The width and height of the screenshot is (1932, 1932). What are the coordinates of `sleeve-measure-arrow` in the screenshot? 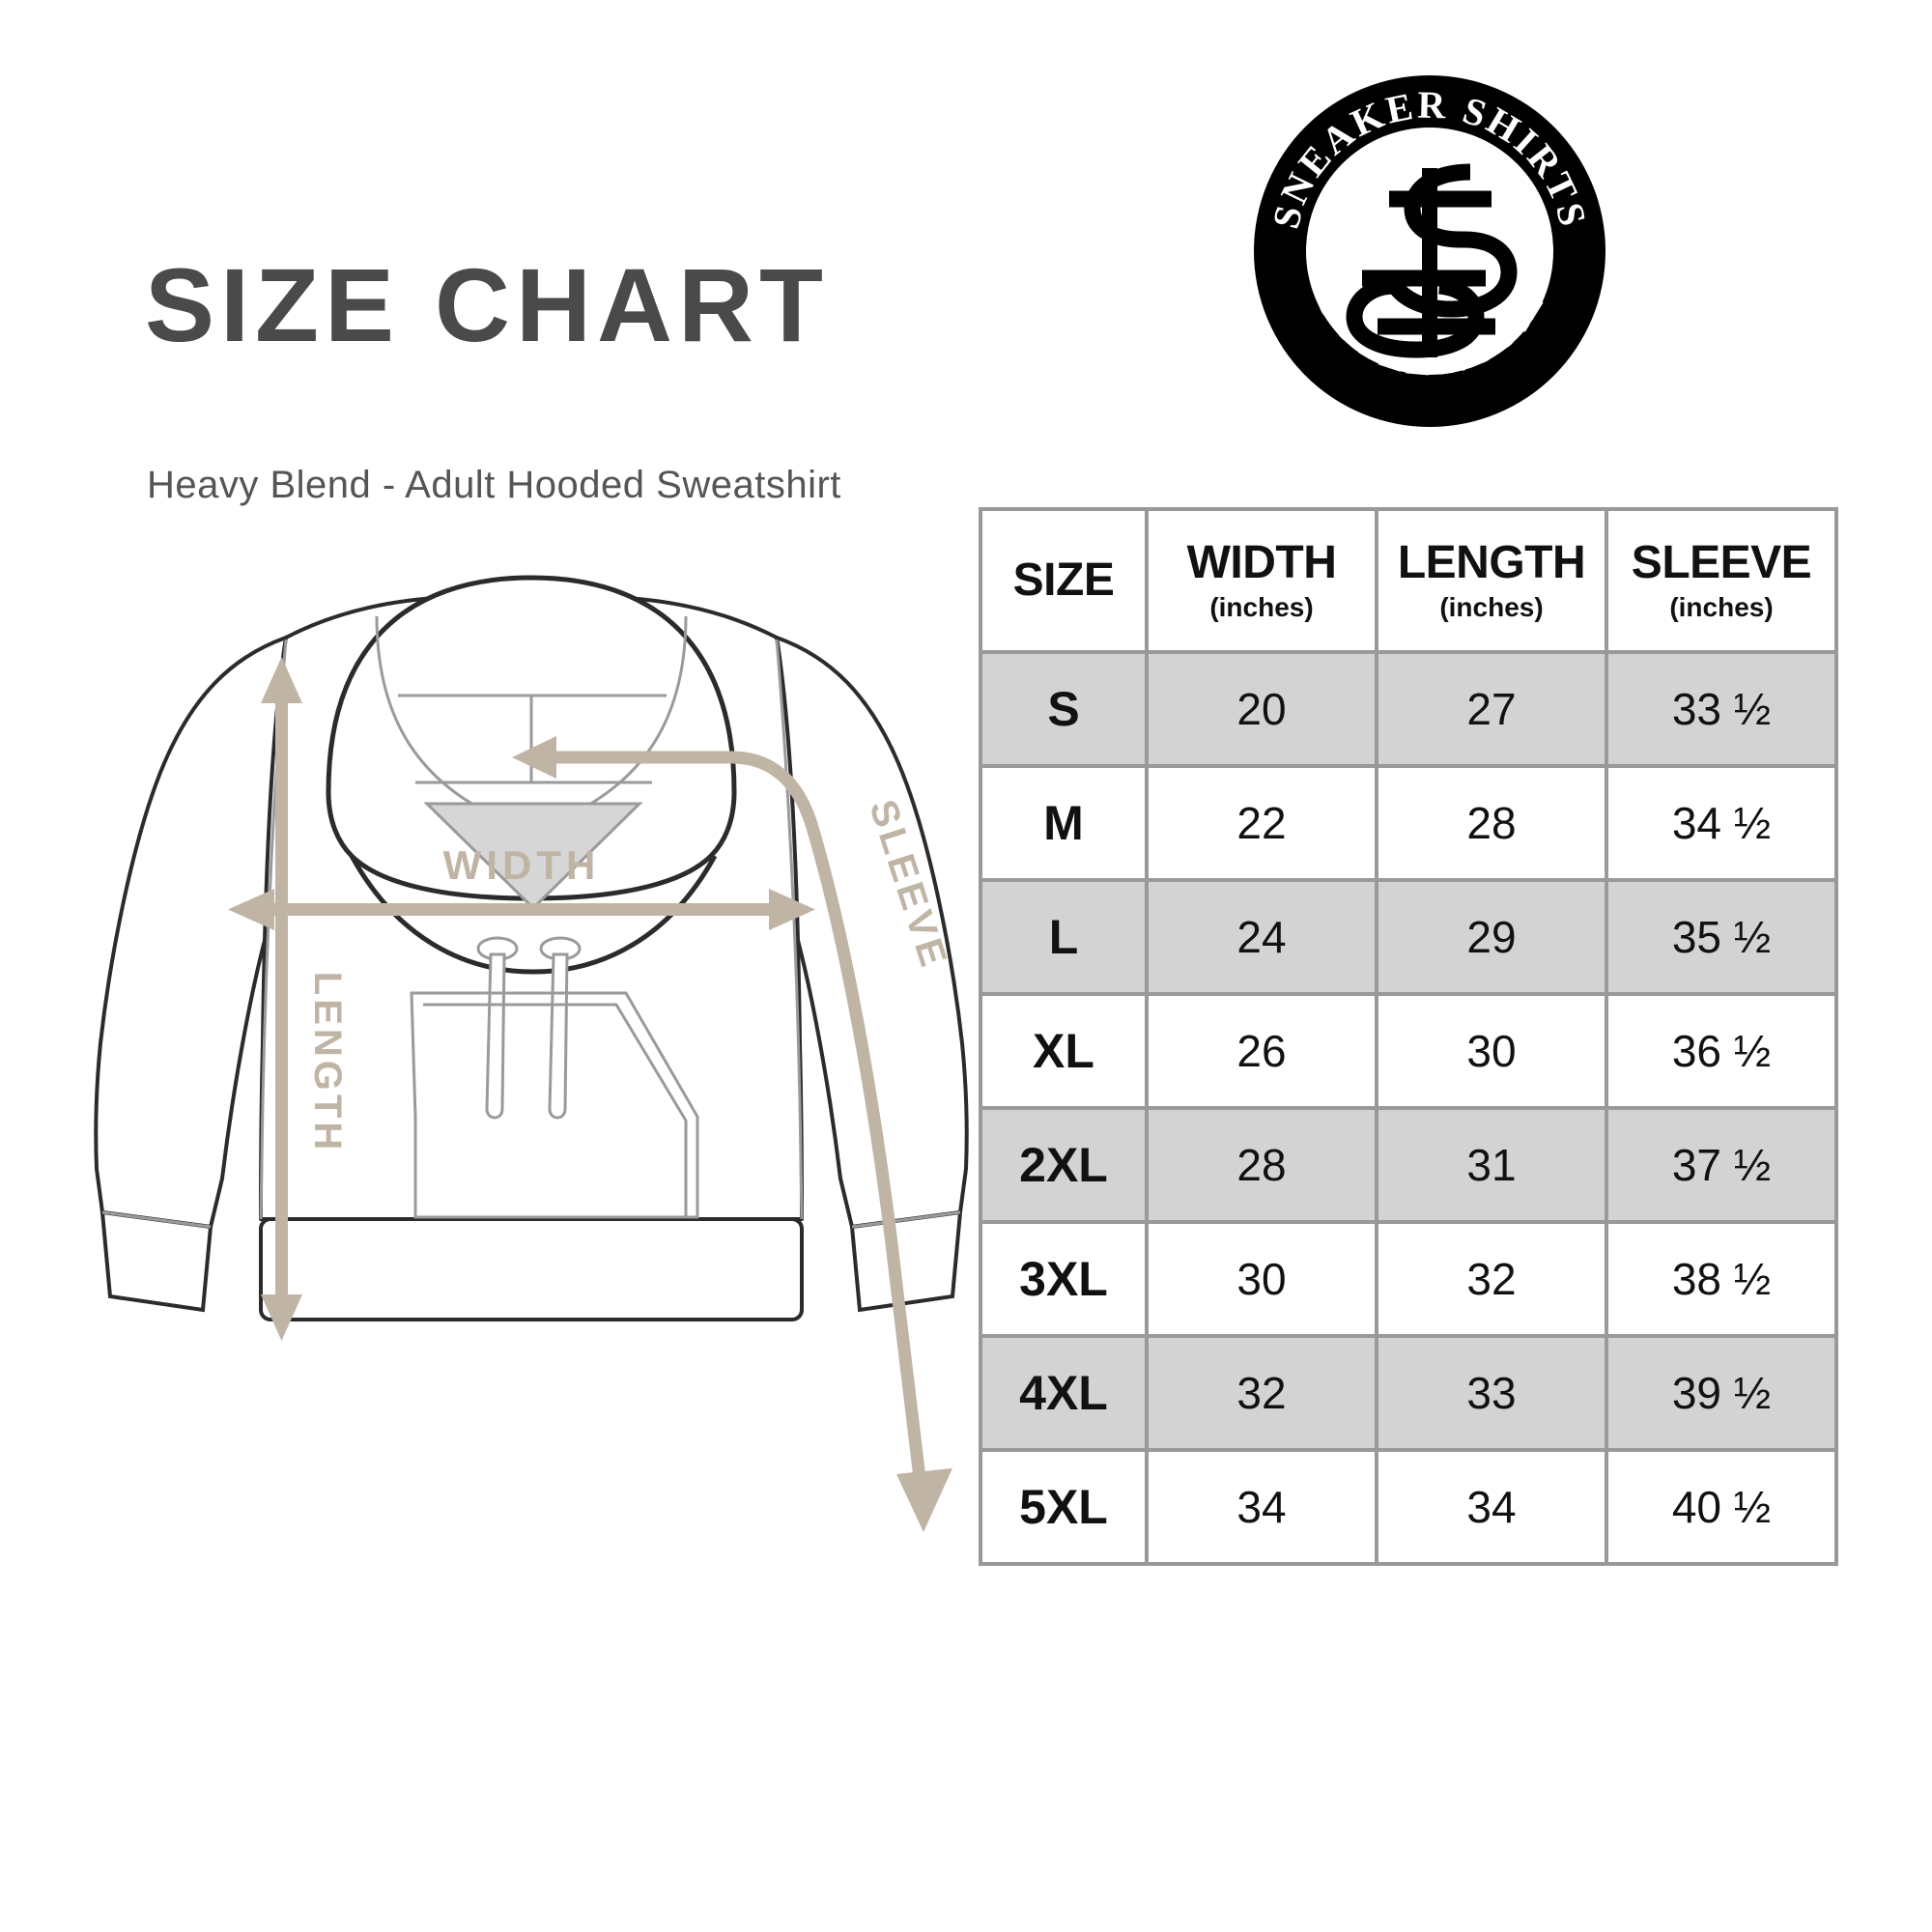 It's located at (732, 1134).